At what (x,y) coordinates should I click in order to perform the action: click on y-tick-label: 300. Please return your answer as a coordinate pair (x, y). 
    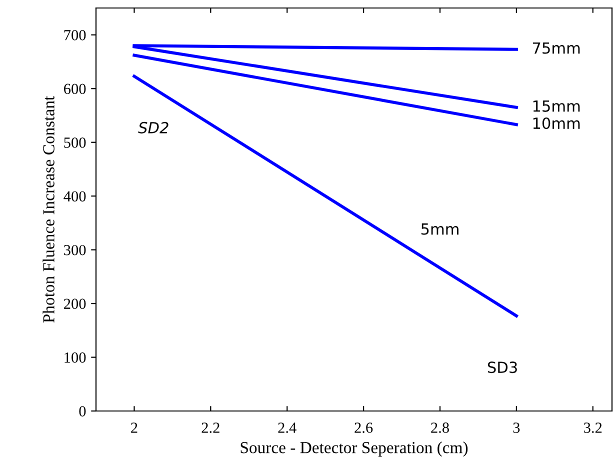
    Looking at the image, I should click on (75, 250).